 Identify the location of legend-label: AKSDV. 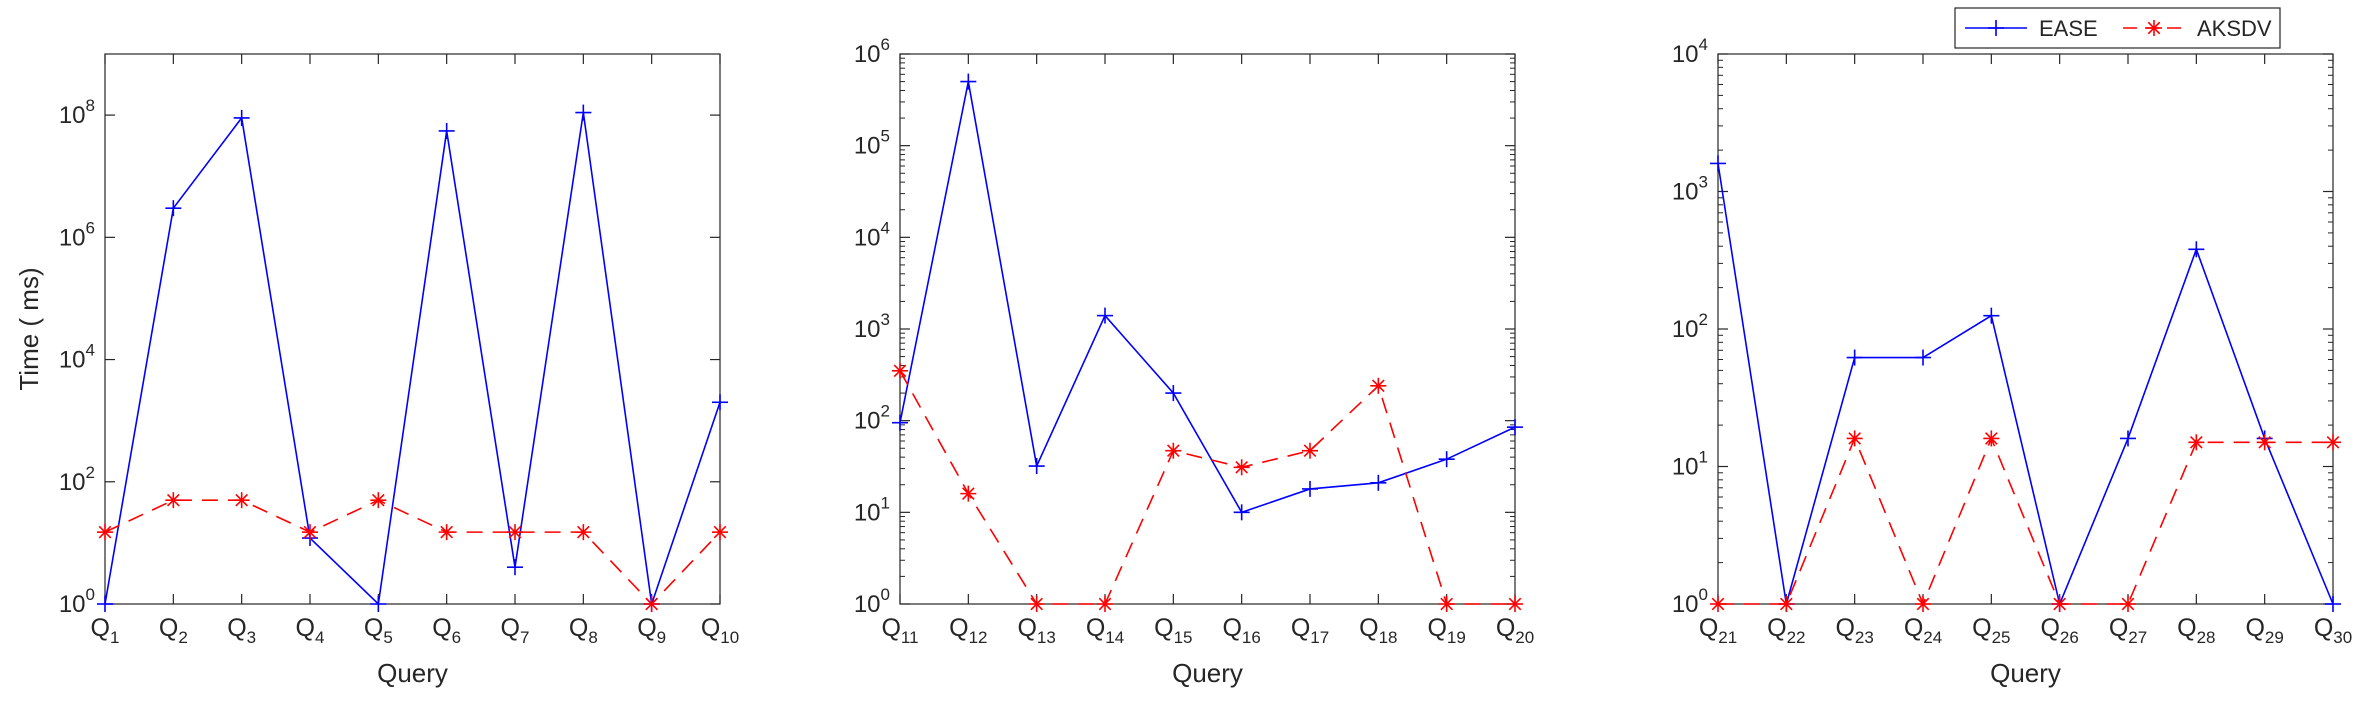
(2234, 28).